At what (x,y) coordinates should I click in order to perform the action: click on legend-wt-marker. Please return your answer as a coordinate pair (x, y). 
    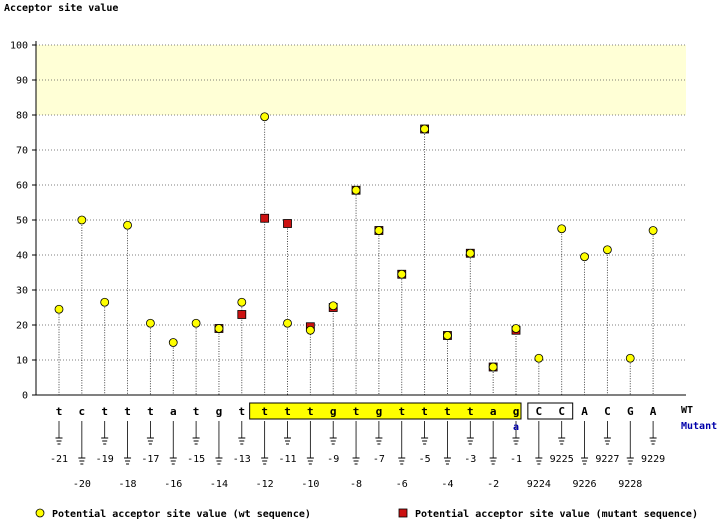
    Looking at the image, I should click on (40, 513).